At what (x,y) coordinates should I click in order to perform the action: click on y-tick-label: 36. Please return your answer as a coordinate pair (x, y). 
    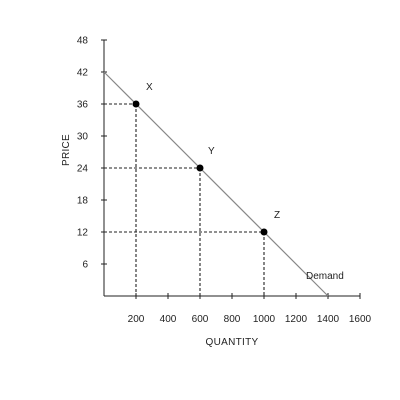
    Looking at the image, I should click on (83, 105).